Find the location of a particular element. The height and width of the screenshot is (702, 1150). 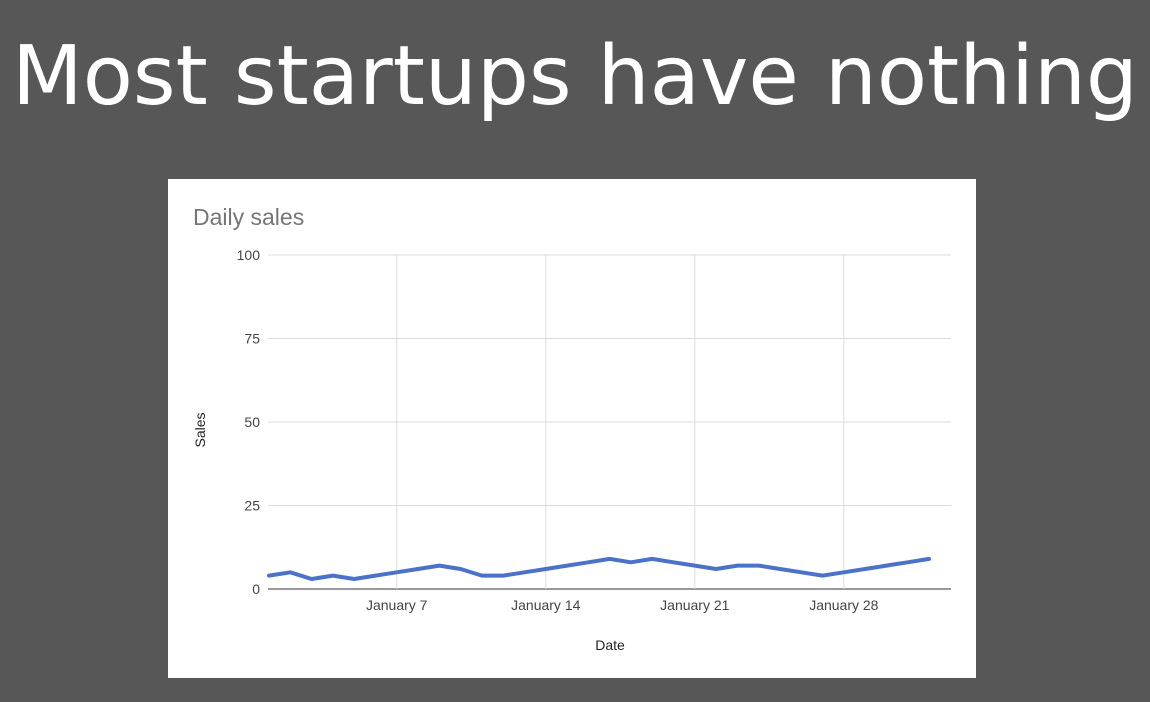

y-tick-label: 100 is located at coordinates (249, 255).